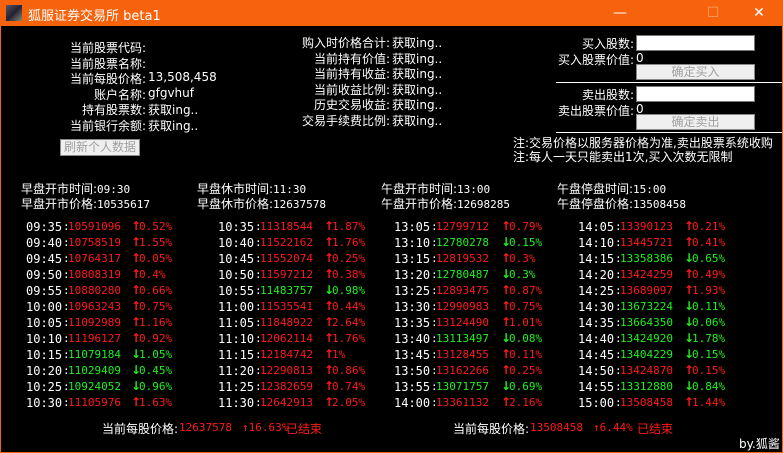  Describe the element at coordinates (236, 243) in the screenshot. I see `tick-time: 10:40` at that location.